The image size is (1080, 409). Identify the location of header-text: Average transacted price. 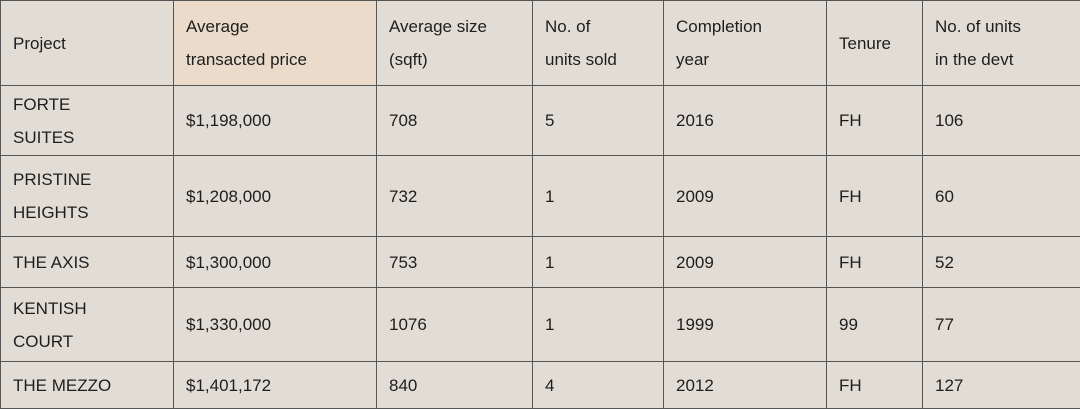
(256, 43).